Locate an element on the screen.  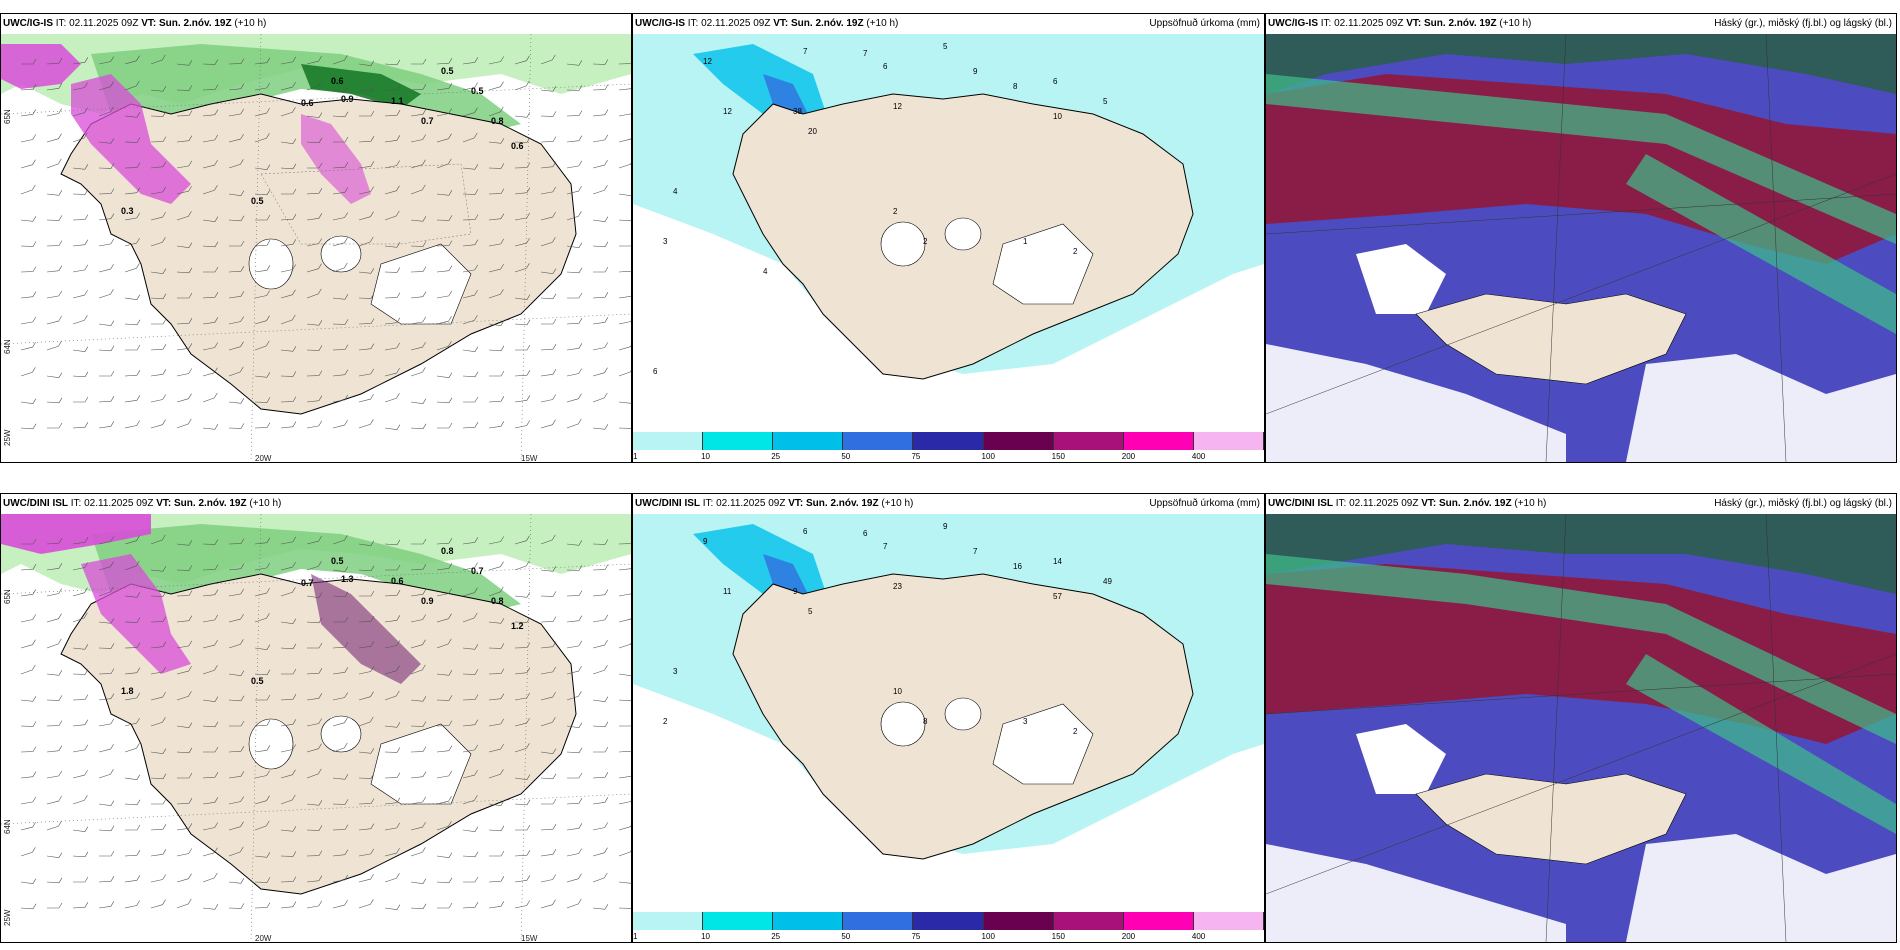
precip-value-label: 2 is located at coordinates (925, 241).